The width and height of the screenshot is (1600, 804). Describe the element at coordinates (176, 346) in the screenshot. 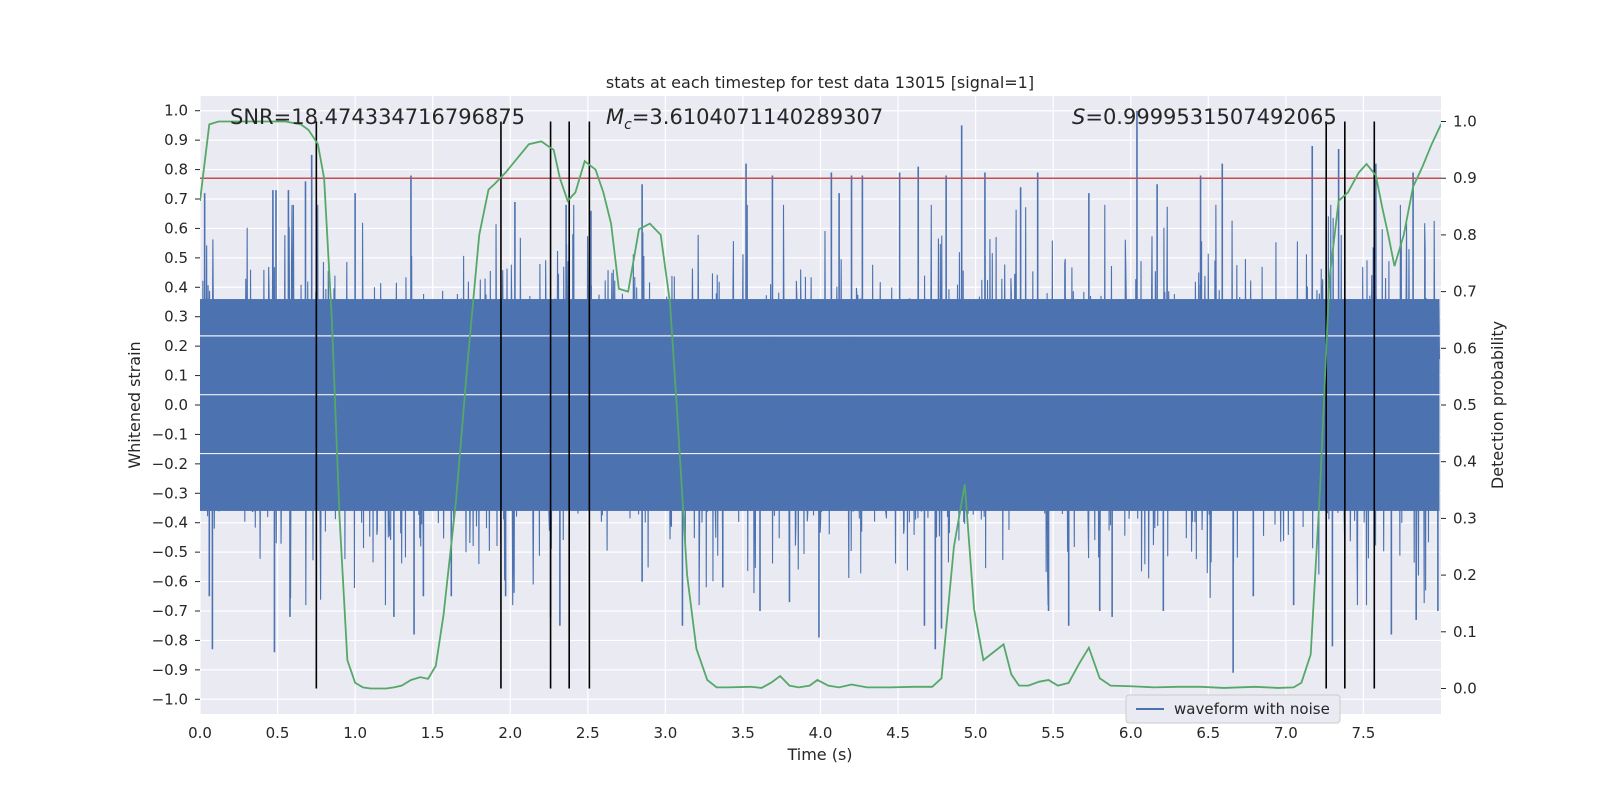

I see `y-left-tick-label: 0.2` at that location.